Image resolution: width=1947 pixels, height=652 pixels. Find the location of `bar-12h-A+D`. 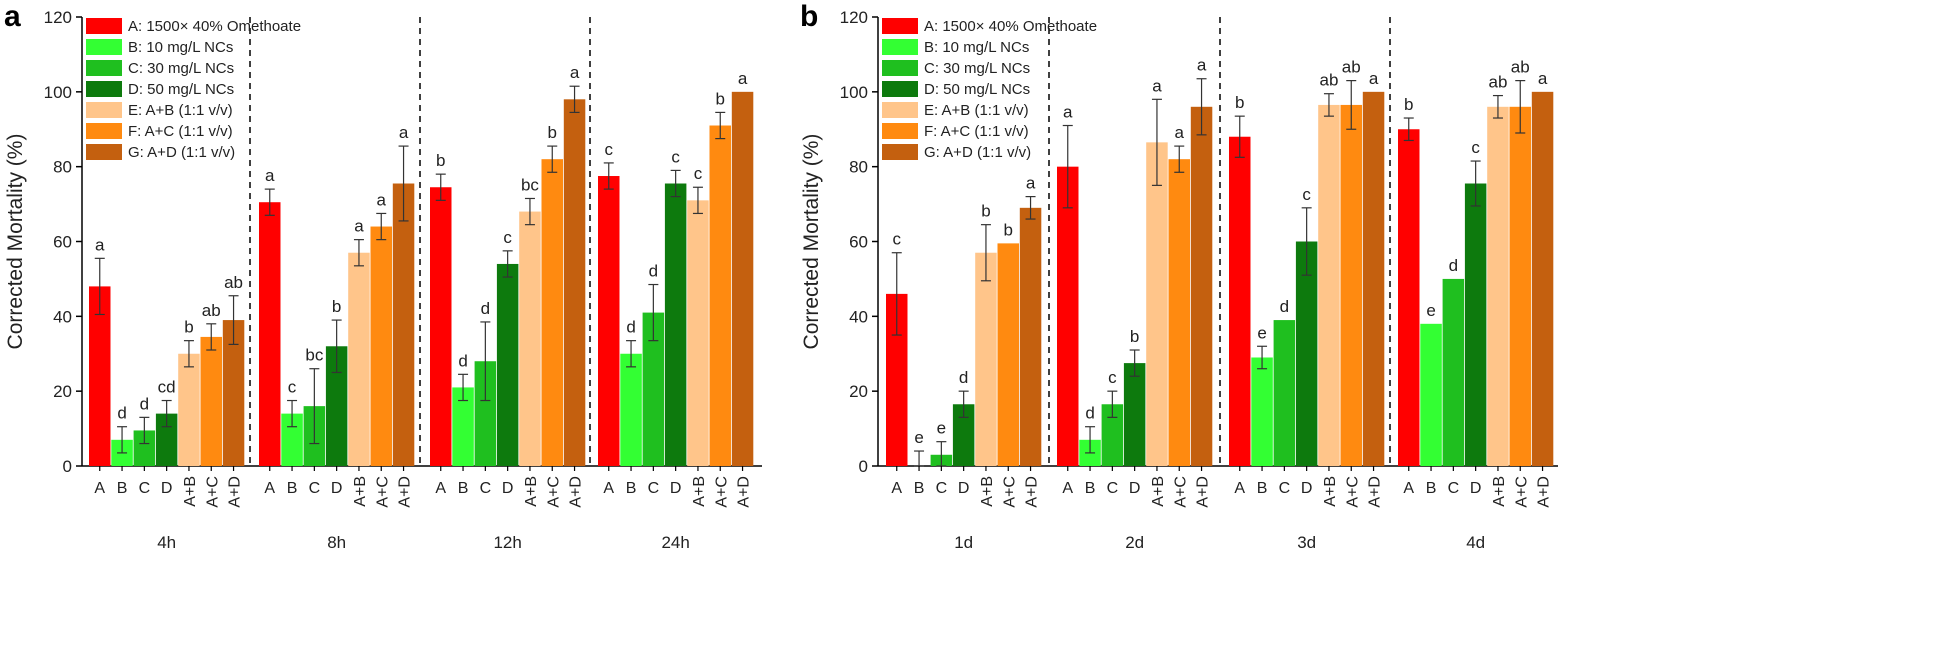

bar-12h-A+D is located at coordinates (574, 283).